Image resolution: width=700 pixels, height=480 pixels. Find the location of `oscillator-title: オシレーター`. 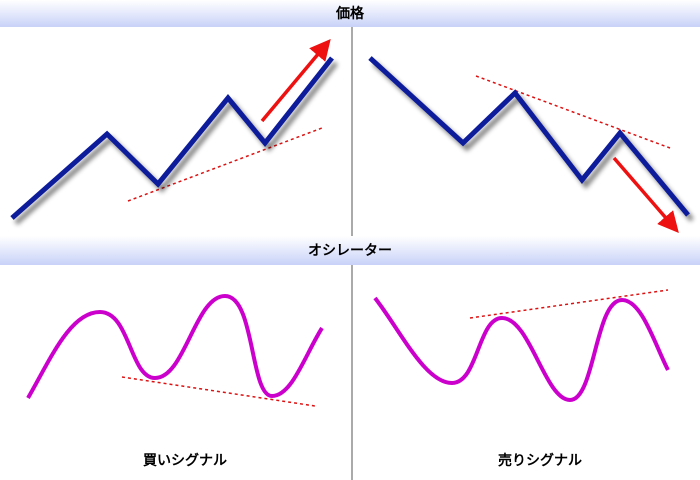

oscillator-title: オシレーター is located at coordinates (350, 251).